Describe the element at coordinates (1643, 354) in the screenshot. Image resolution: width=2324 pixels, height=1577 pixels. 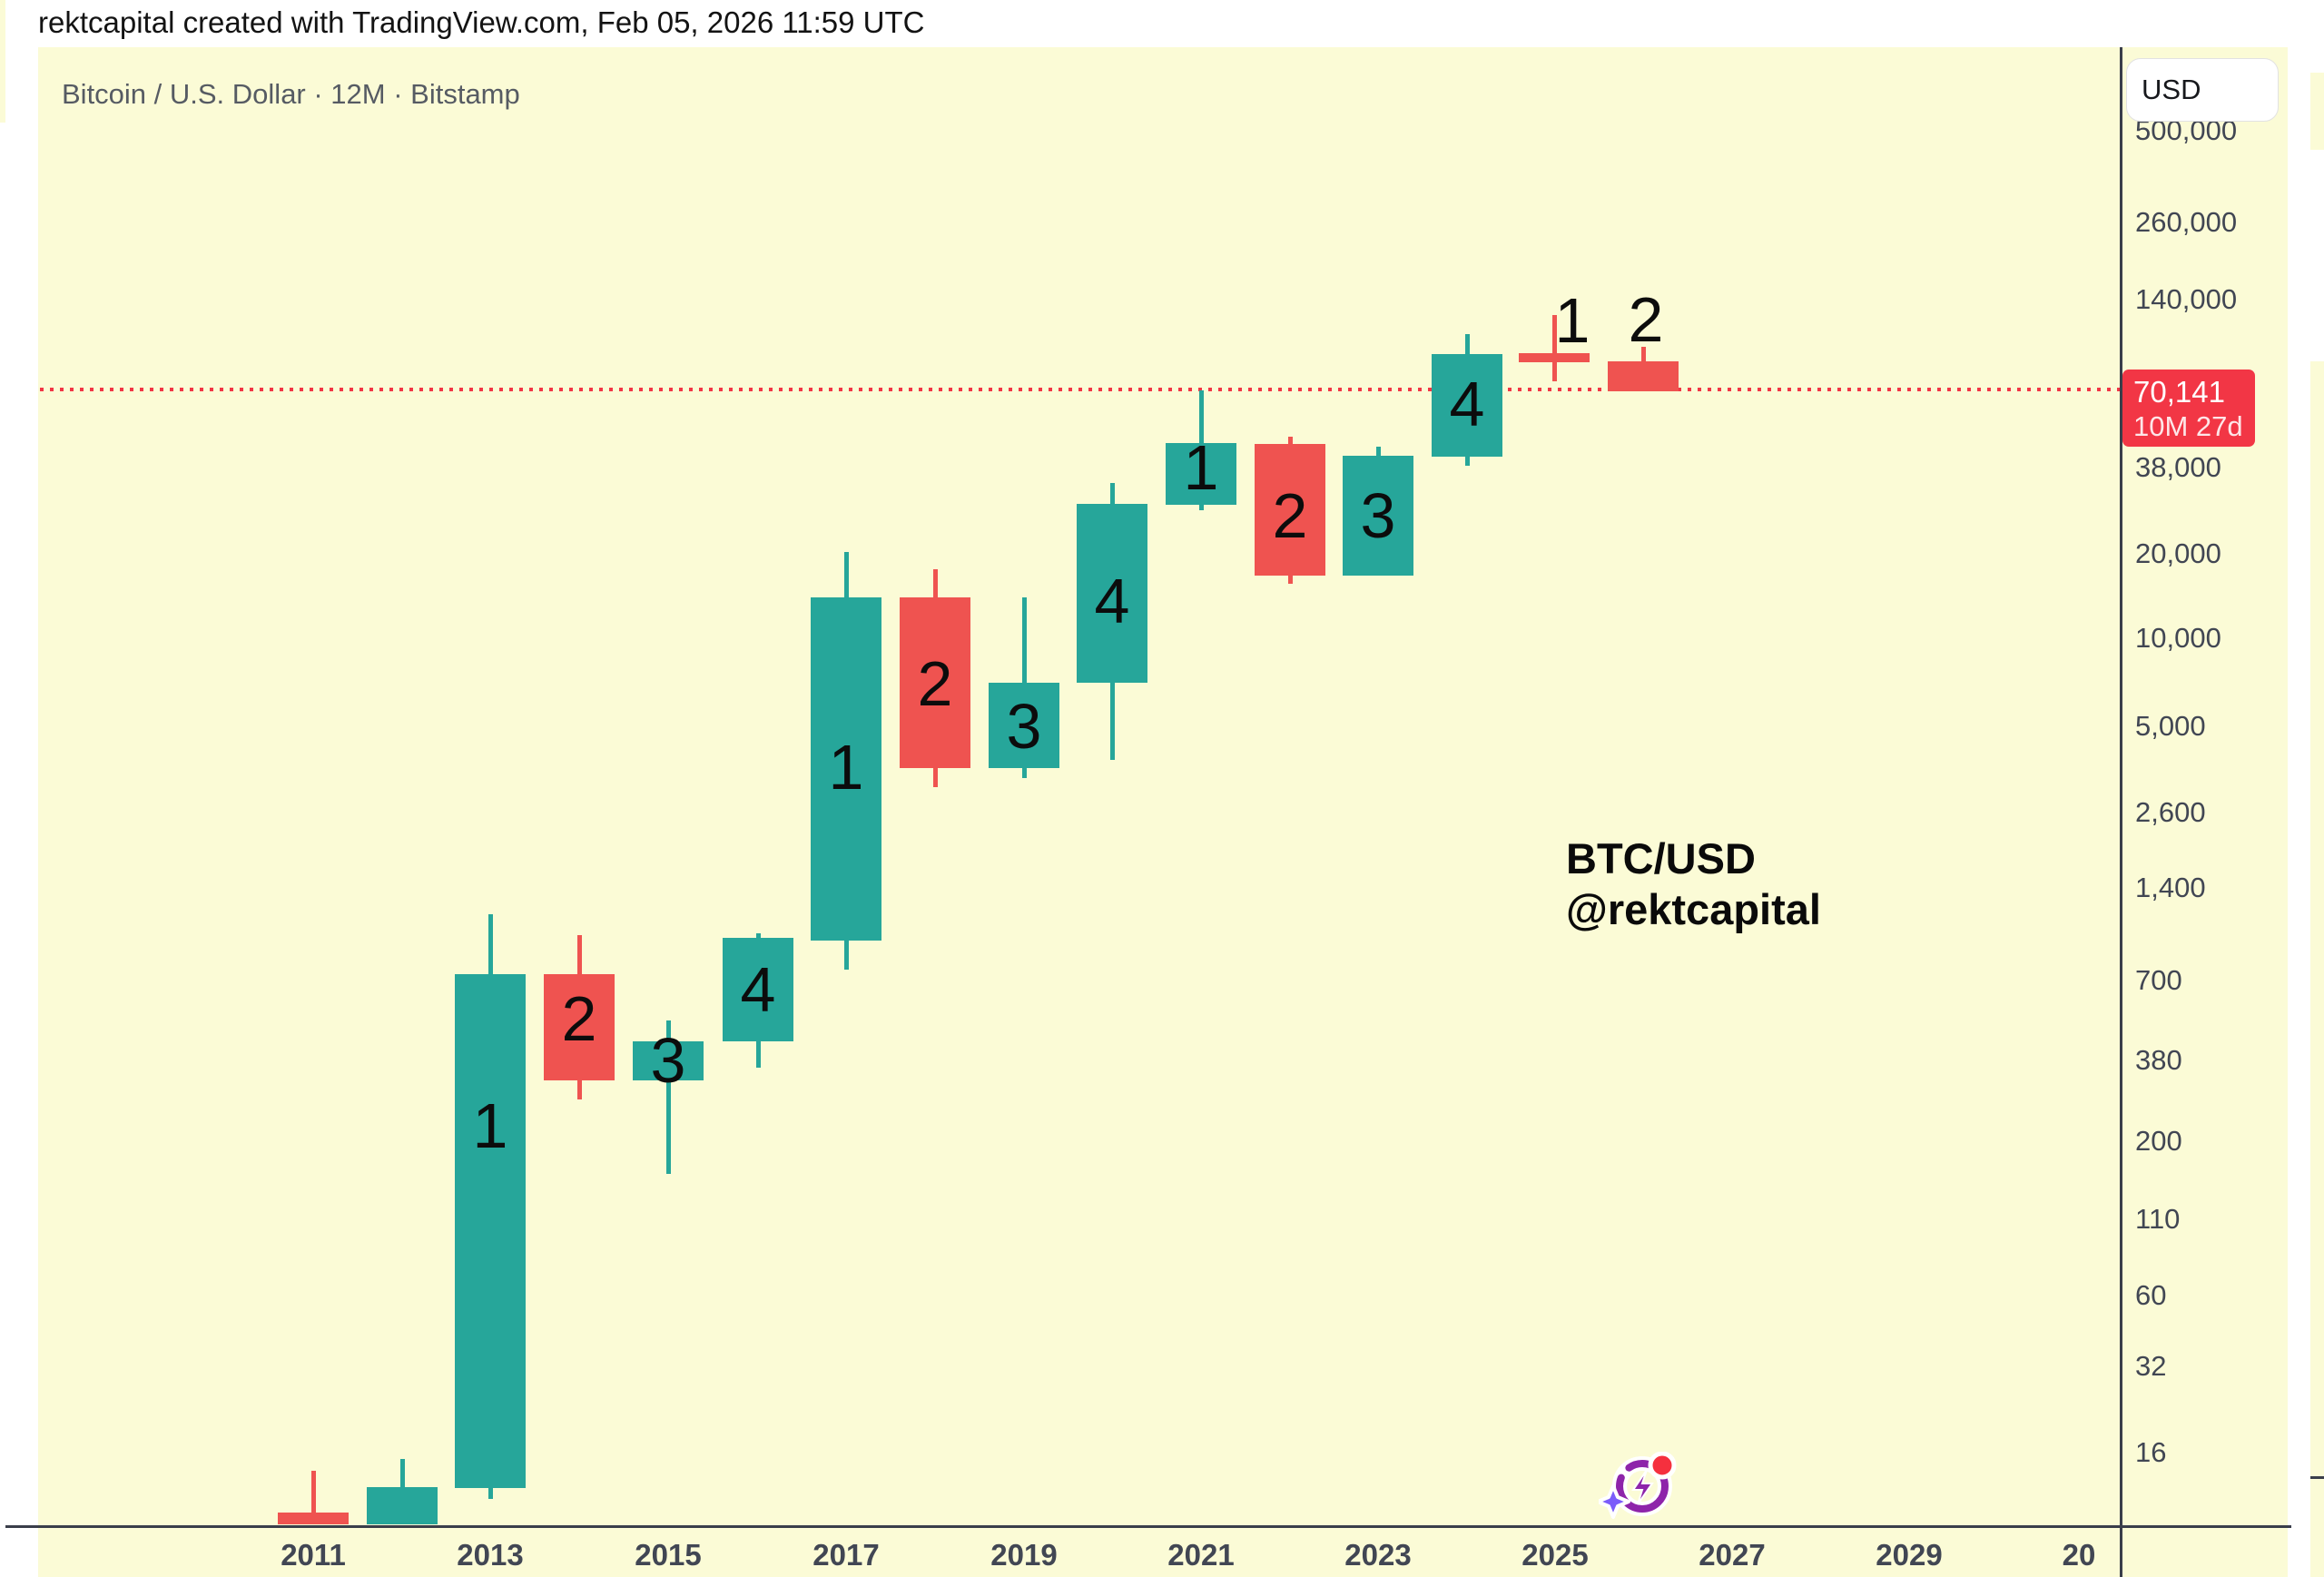
I see `candle-wick-2026` at that location.